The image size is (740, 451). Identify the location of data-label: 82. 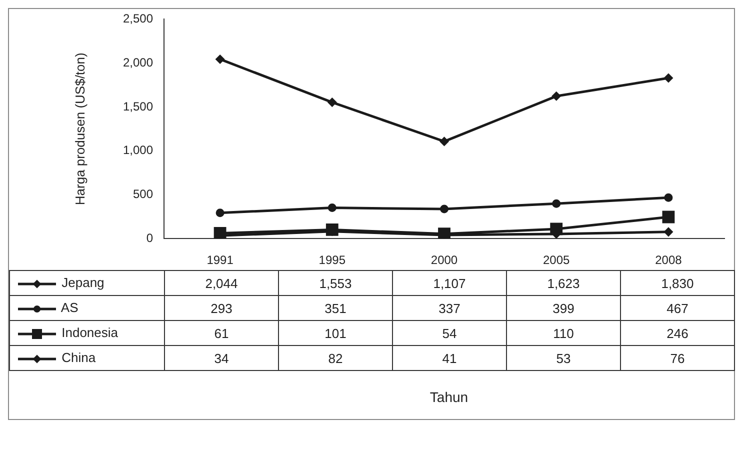
(335, 358).